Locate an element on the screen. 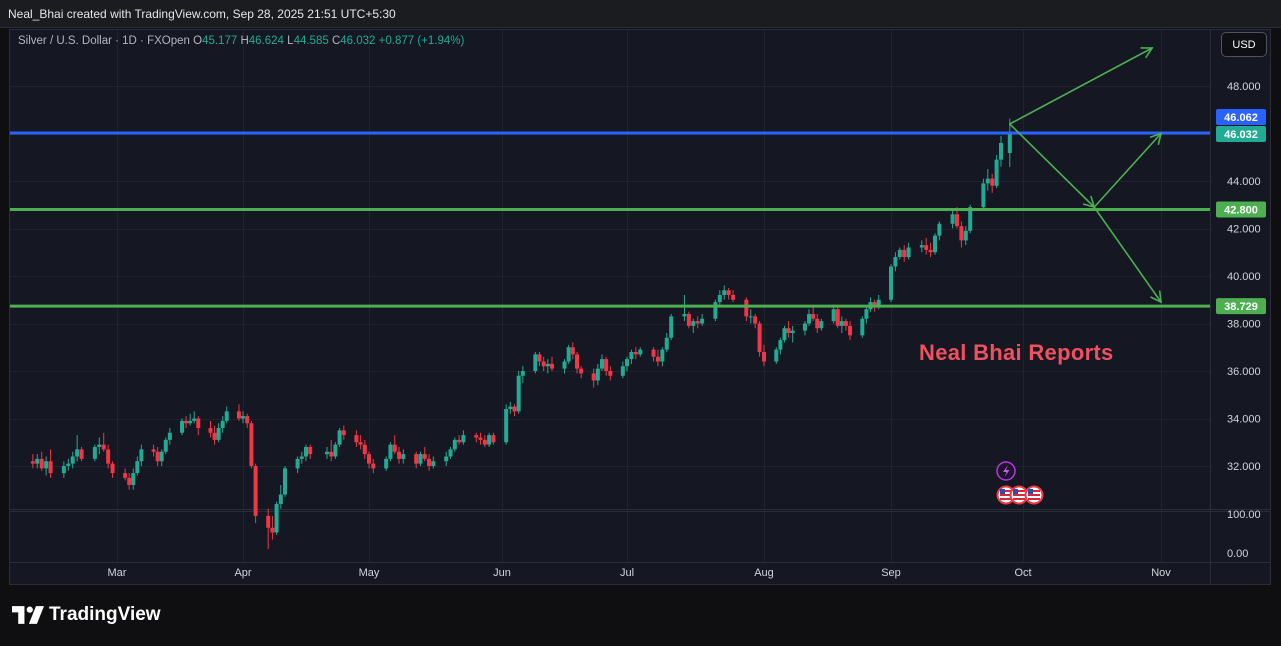  open-label: O is located at coordinates (198, 41).